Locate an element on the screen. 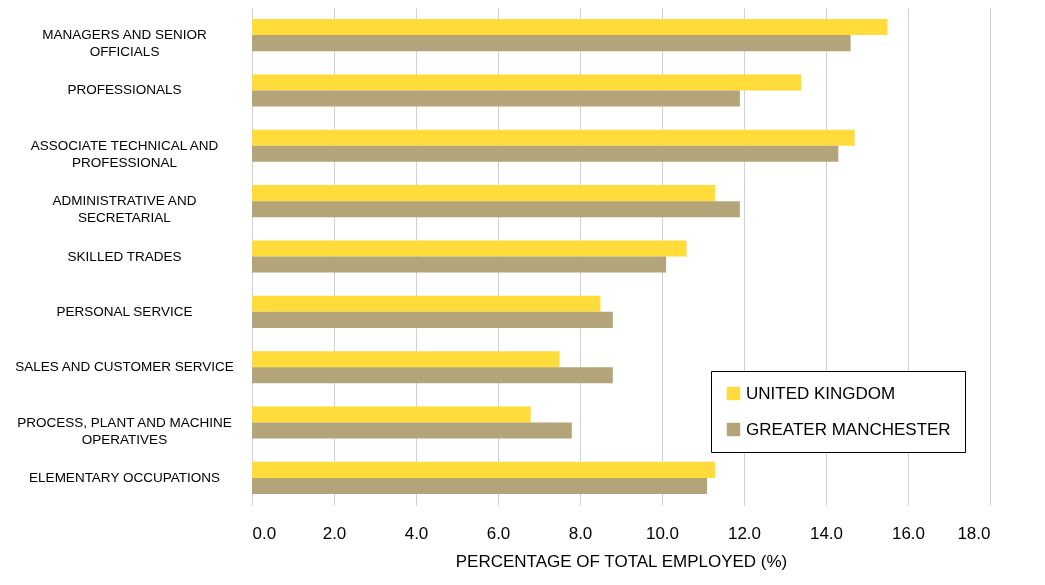 Image resolution: width=1045 pixels, height=585 pixels. legend-label: GREATER MANCHESTER is located at coordinates (848, 429).